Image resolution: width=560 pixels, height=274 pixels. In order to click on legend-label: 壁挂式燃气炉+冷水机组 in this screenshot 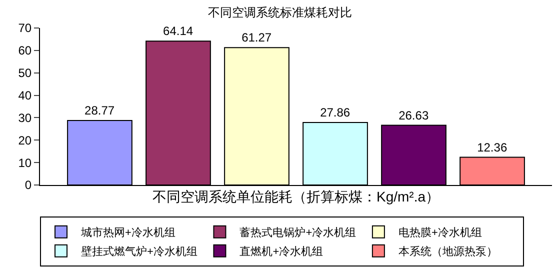, I will do `click(139, 251)`.